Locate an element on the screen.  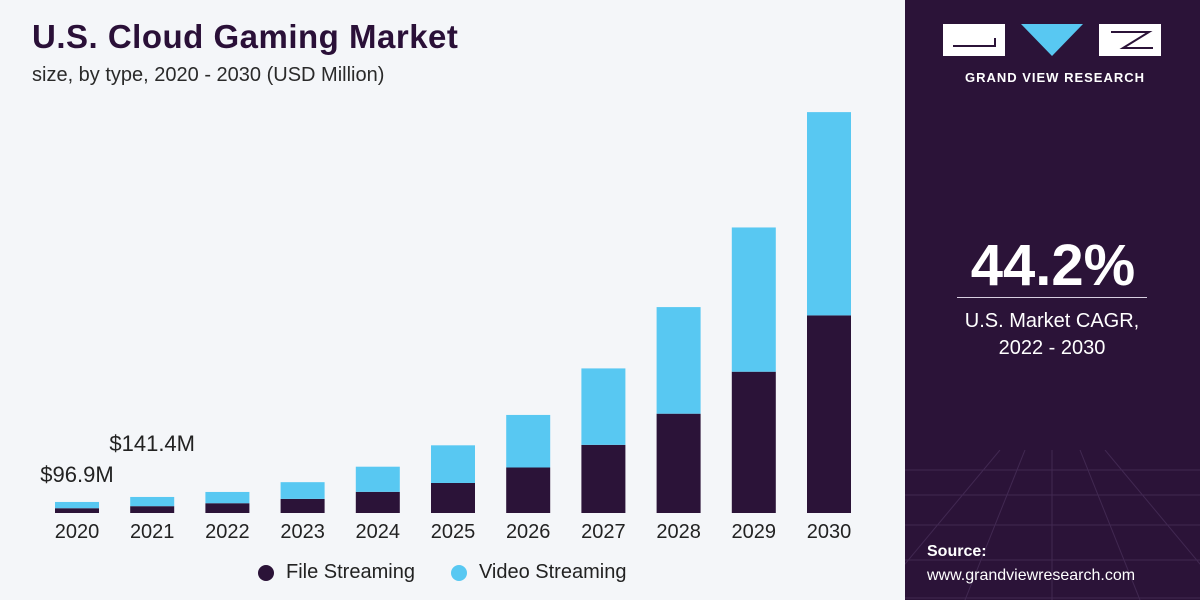
grid-floor-decoration is located at coordinates (1052, 525).